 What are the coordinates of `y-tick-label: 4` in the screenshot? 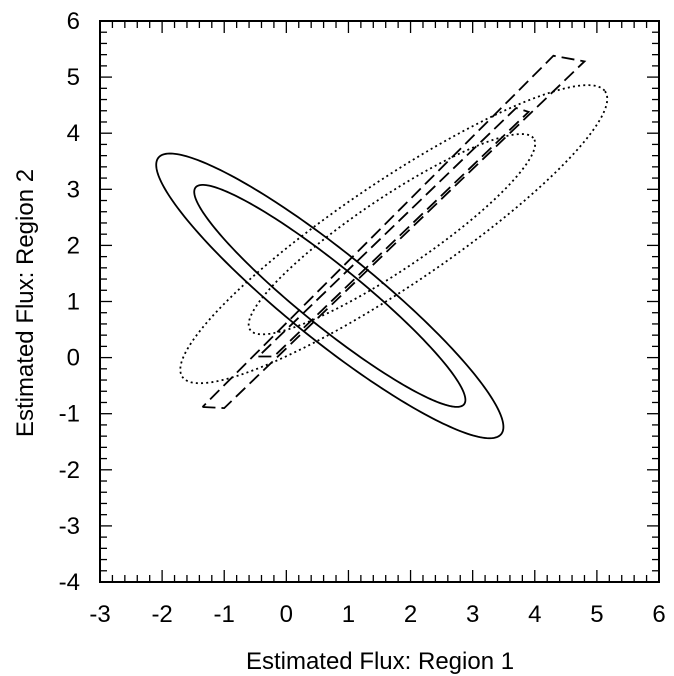 It's located at (73, 133).